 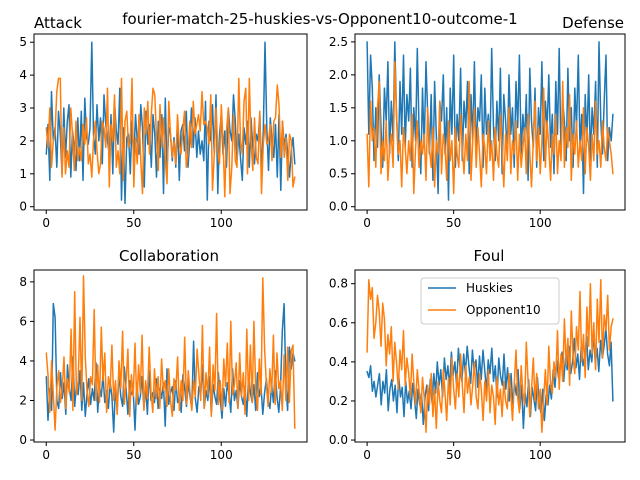 What do you see at coordinates (489, 288) in the screenshot?
I see `legend-label-huskies: Huskies` at bounding box center [489, 288].